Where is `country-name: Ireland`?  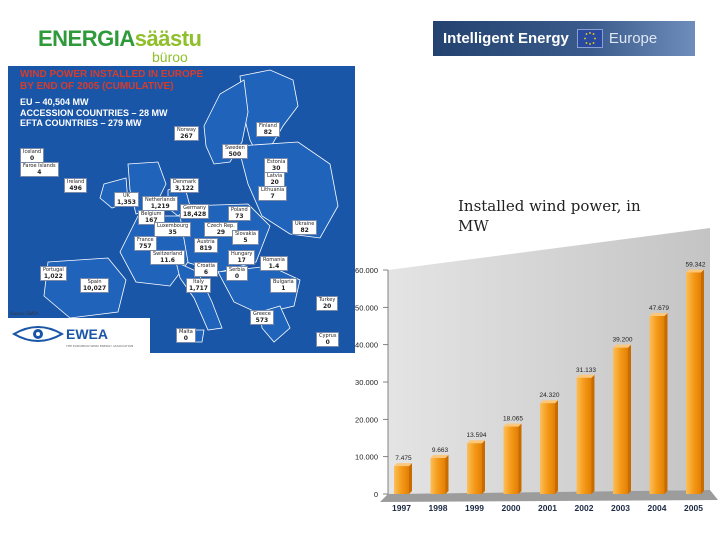 country-name: Ireland is located at coordinates (76, 182).